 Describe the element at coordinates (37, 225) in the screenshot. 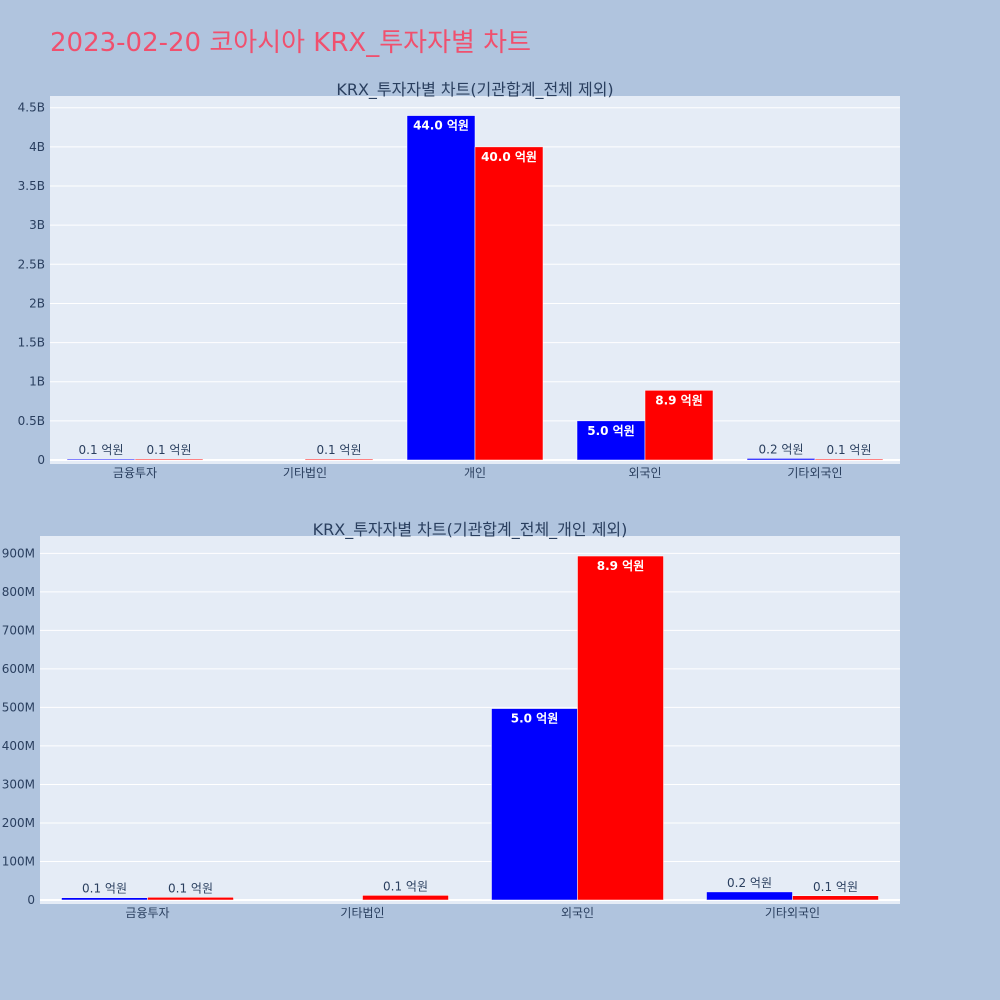

I see `y-tick-label: 3B` at that location.